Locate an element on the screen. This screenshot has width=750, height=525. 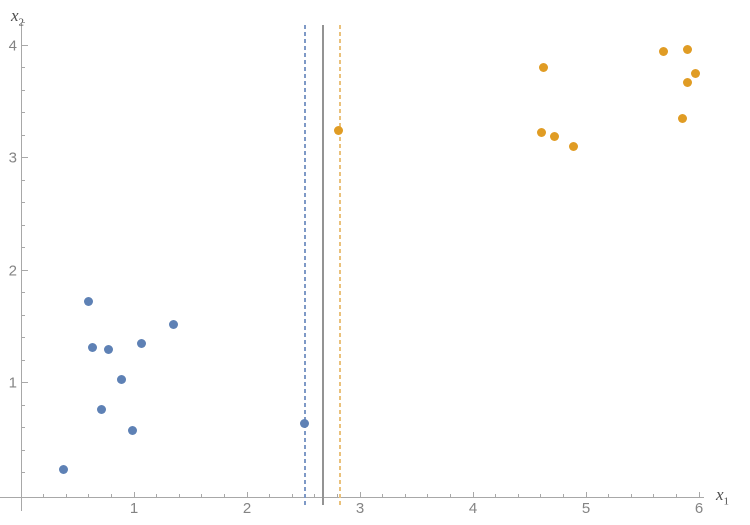
x-tick-label: 5 is located at coordinates (586, 508).